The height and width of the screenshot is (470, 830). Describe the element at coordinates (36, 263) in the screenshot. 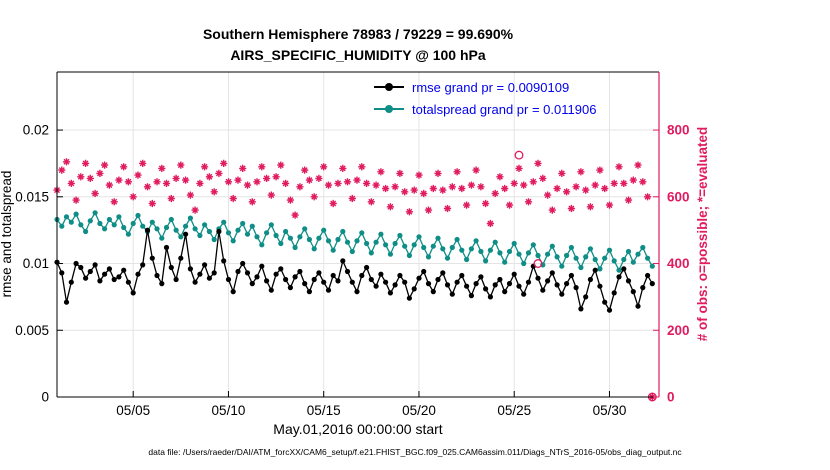

I see `svg-text: 0.01` at that location.